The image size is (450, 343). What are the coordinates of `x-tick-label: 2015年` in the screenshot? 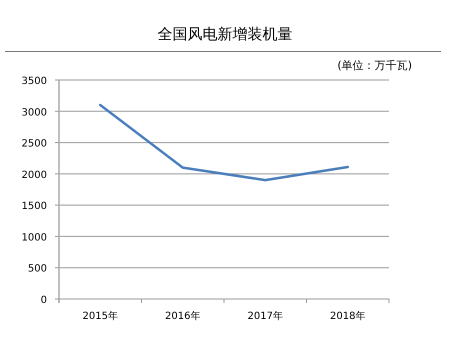 It's located at (100, 316).